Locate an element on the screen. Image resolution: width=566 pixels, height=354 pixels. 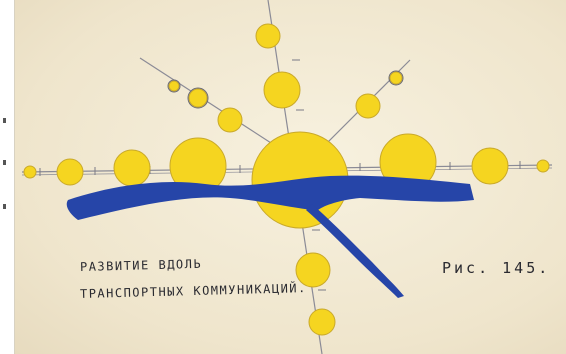
river-branch is located at coordinates (355, 251).